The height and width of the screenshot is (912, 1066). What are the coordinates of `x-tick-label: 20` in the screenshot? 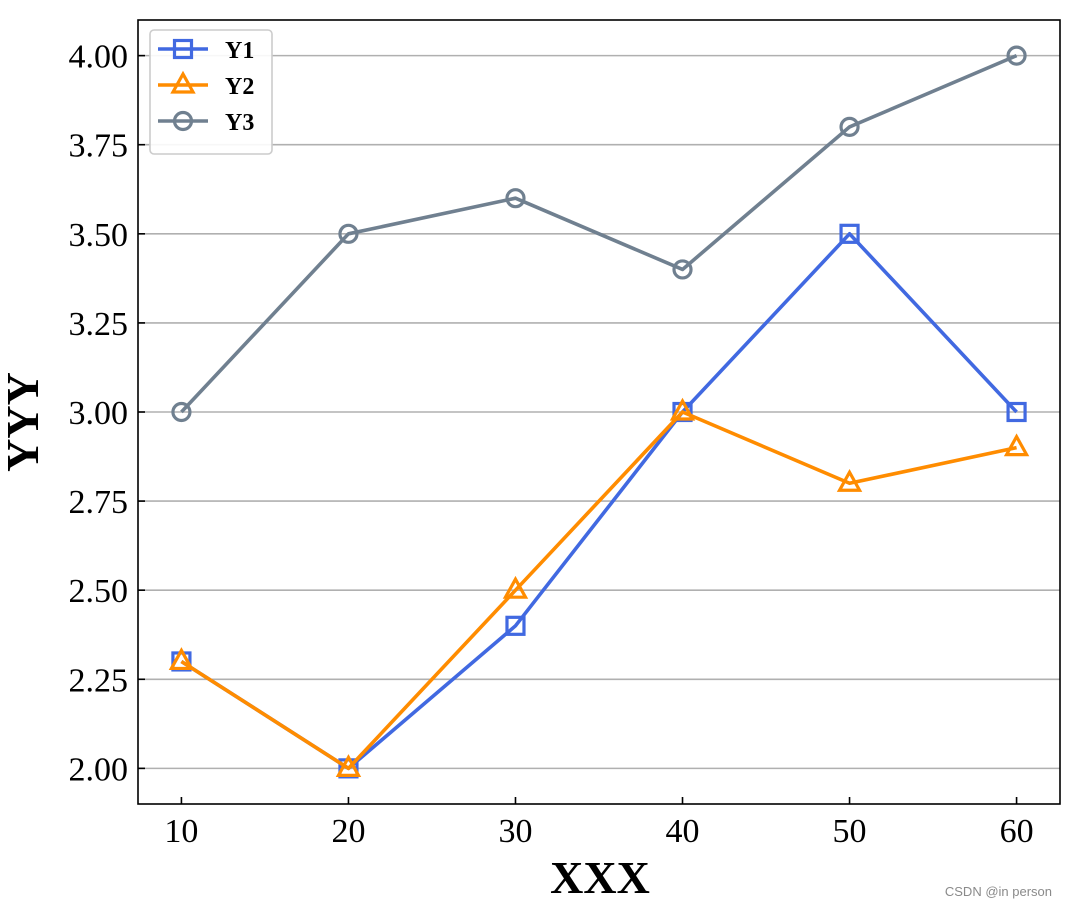 It's located at (348, 831).